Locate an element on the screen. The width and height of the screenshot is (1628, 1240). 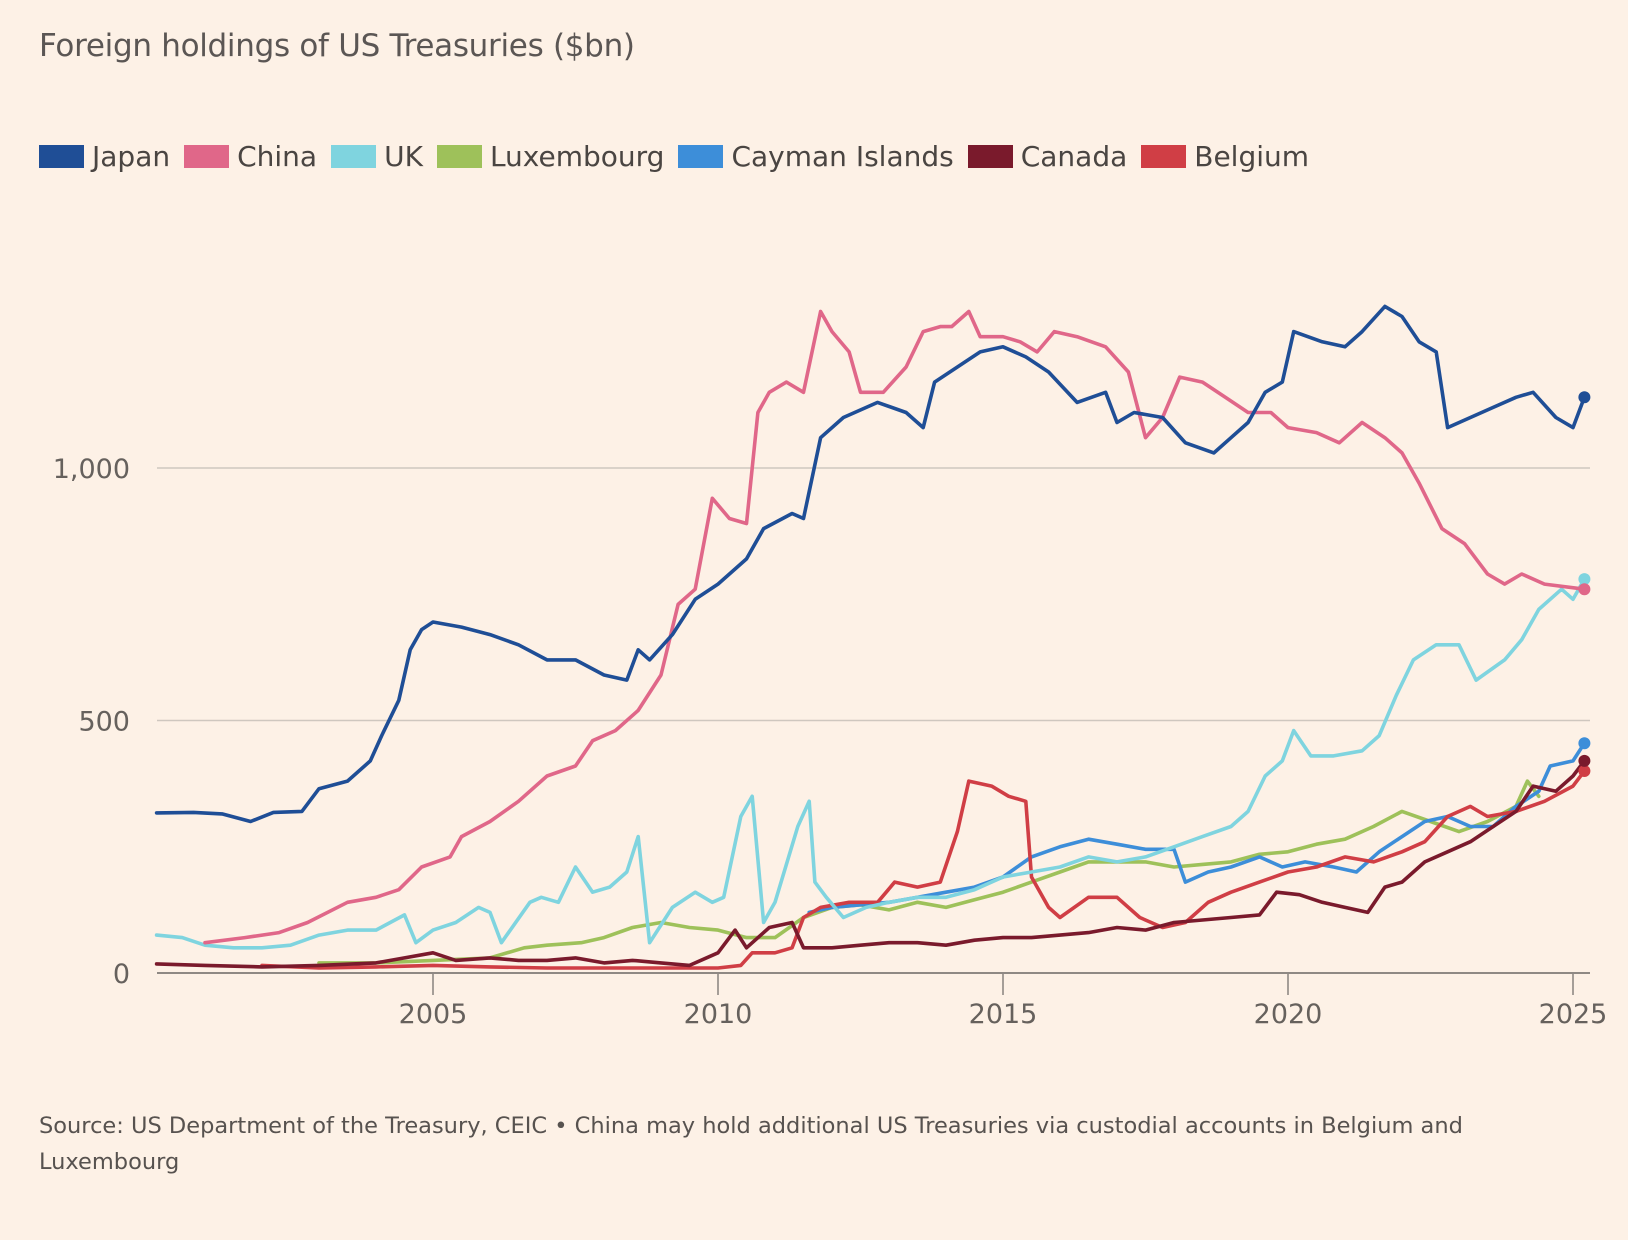
series-line-canada is located at coordinates (870, 864).